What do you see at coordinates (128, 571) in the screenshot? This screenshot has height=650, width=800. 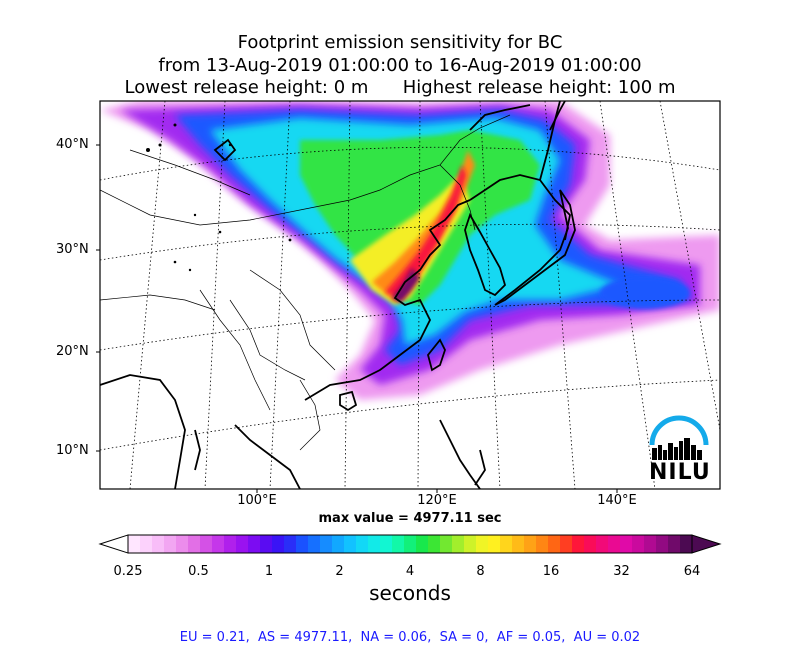 I see `colorbar-tick-0: 0.25` at bounding box center [128, 571].